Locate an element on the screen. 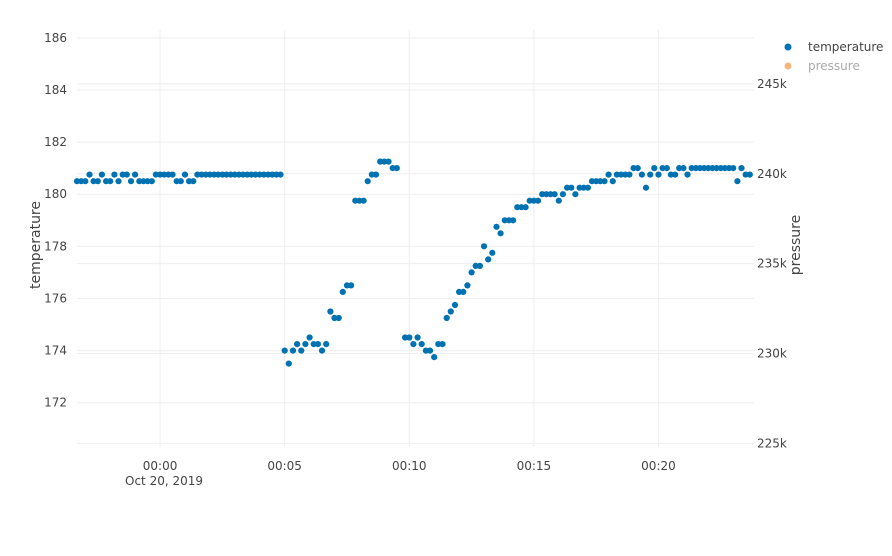 The width and height of the screenshot is (892, 556). y-tick-label: 184 is located at coordinates (55, 90).